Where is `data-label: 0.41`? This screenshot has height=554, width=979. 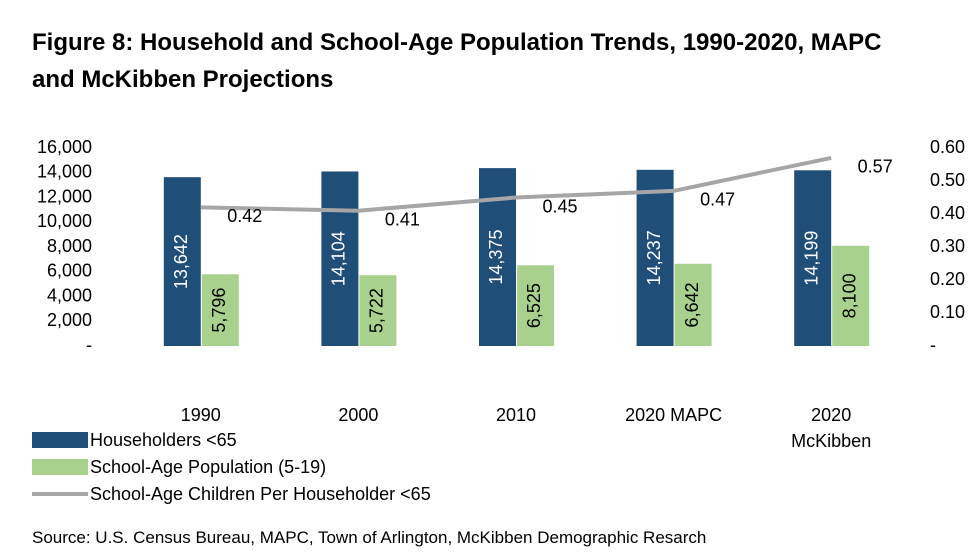
data-label: 0.41 is located at coordinates (402, 219).